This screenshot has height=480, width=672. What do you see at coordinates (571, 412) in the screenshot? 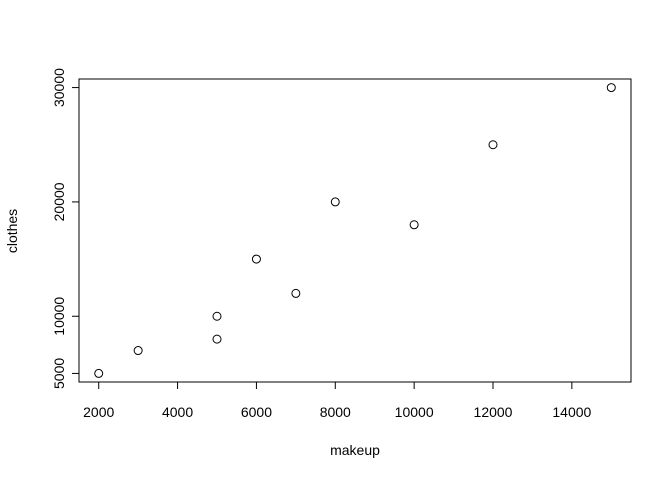
I see `x-tick-label: 14000` at bounding box center [571, 412].